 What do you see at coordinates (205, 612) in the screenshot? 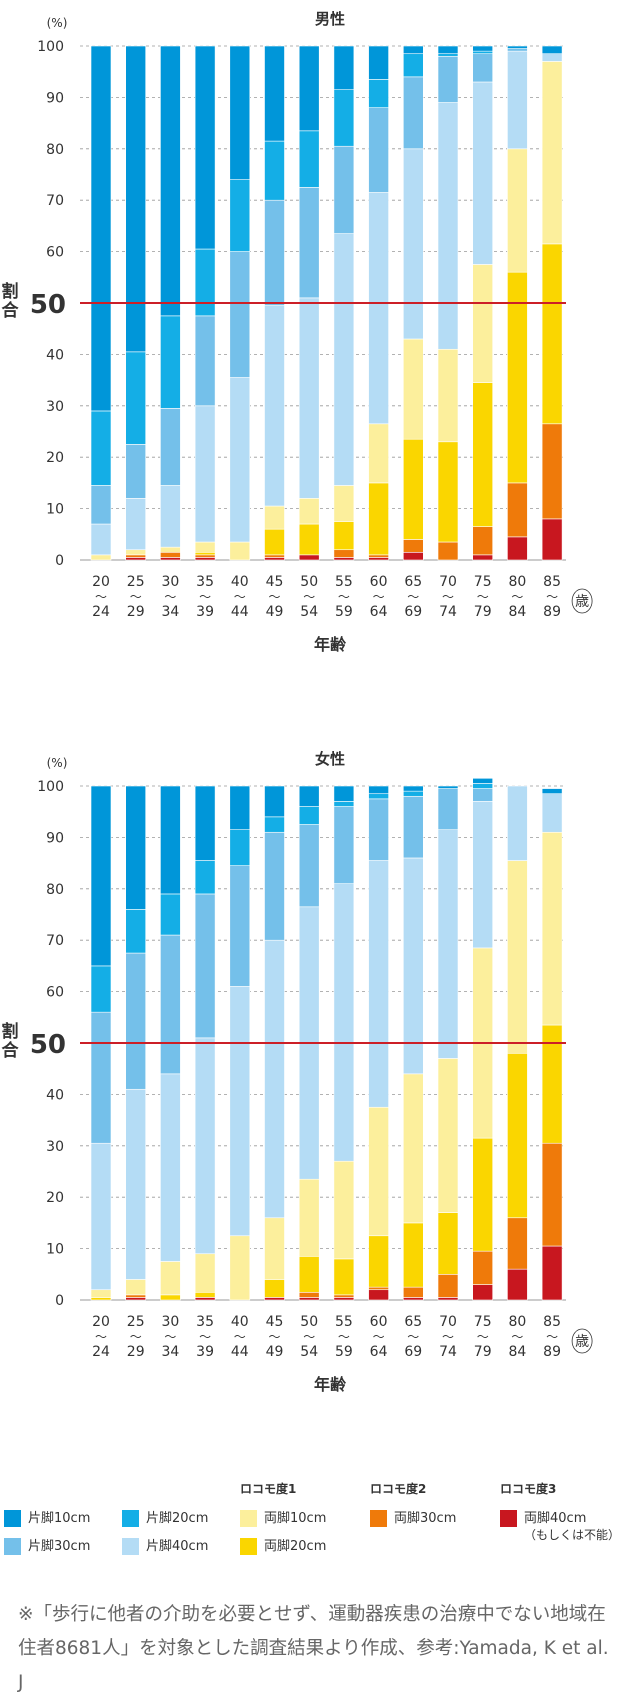
I see `x-tick-label-to: 39` at bounding box center [205, 612].